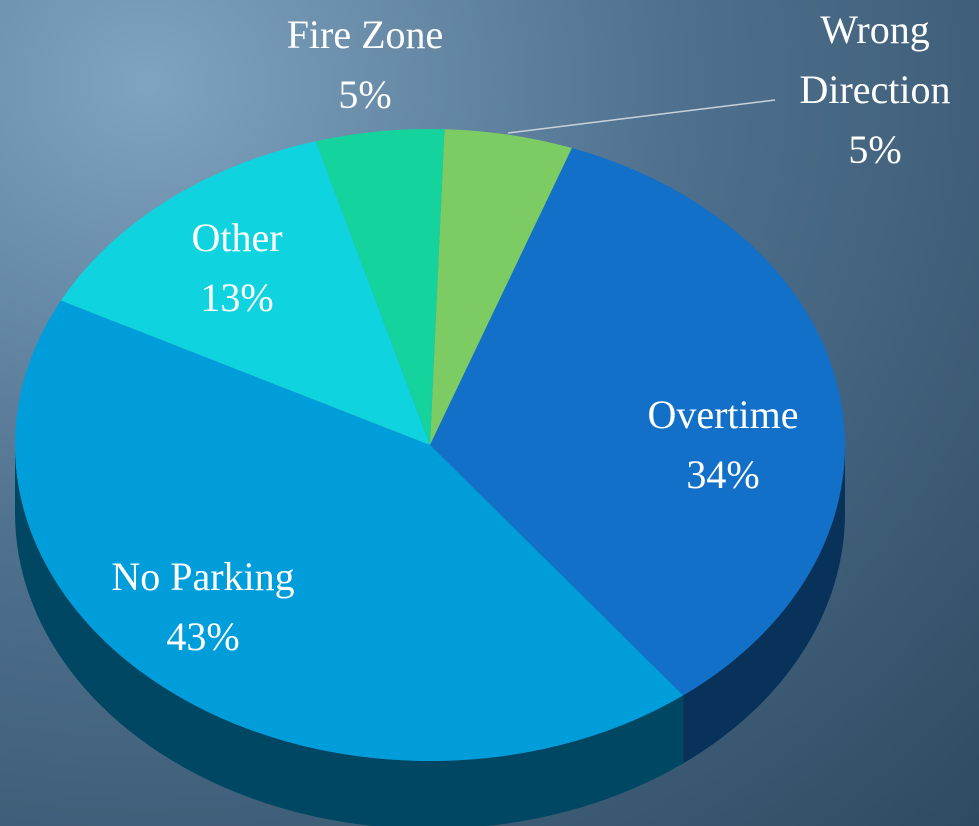 The width and height of the screenshot is (979, 826). Describe the element at coordinates (764, 604) in the screenshot. I see `slice-side` at that location.